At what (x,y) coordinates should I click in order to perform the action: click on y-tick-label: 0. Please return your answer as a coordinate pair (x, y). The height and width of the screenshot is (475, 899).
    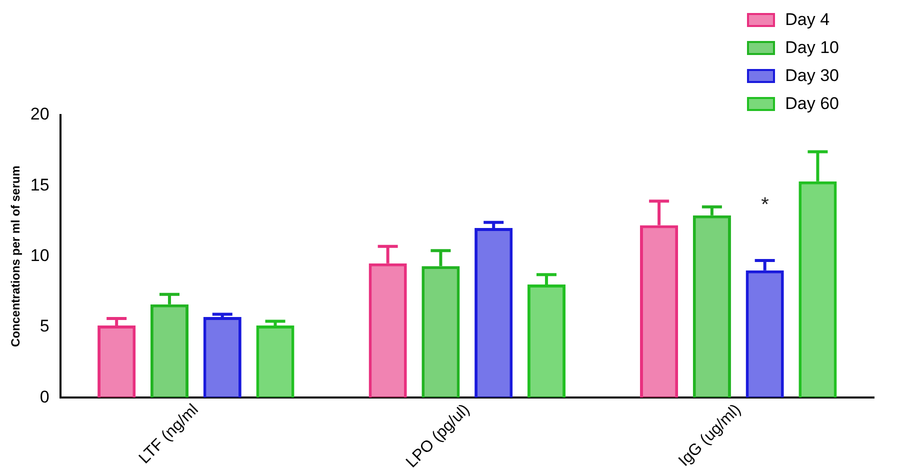
    Looking at the image, I should click on (45, 396).